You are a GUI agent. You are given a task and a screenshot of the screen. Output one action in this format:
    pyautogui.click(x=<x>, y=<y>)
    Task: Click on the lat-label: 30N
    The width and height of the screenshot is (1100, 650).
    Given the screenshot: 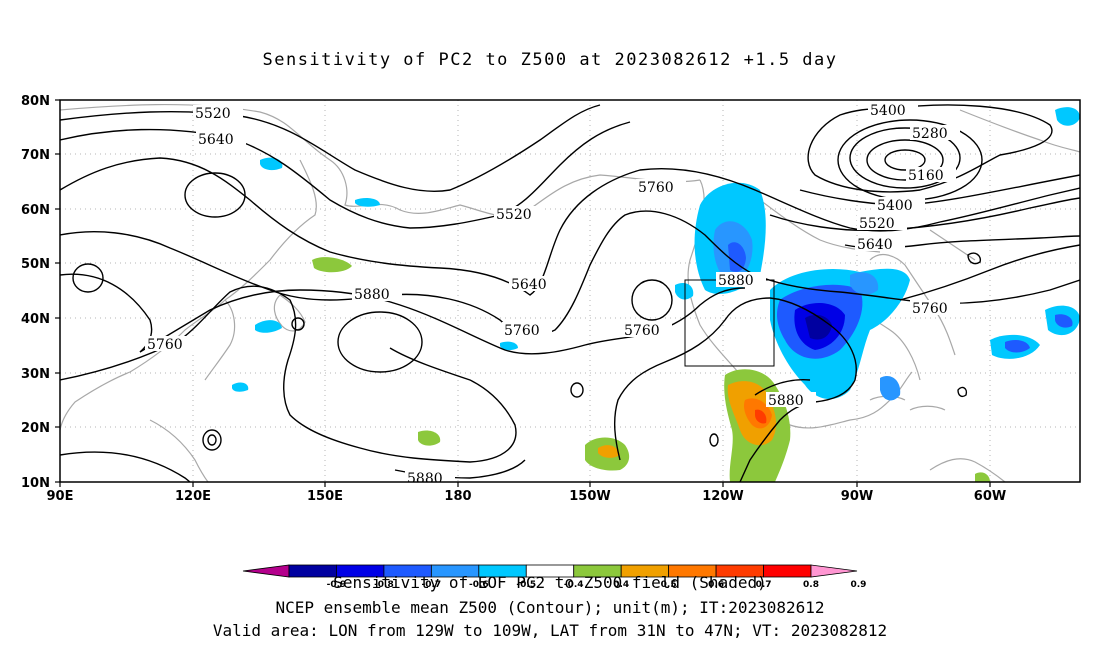 What is the action you would take?
    pyautogui.click(x=35, y=374)
    